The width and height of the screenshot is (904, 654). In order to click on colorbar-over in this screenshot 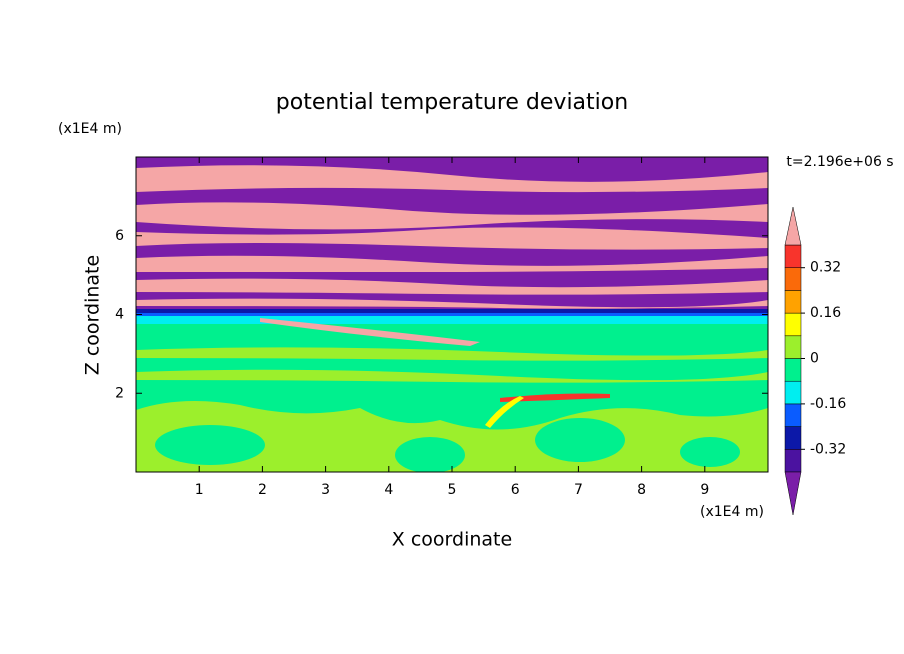, I will do `click(793, 226)`.